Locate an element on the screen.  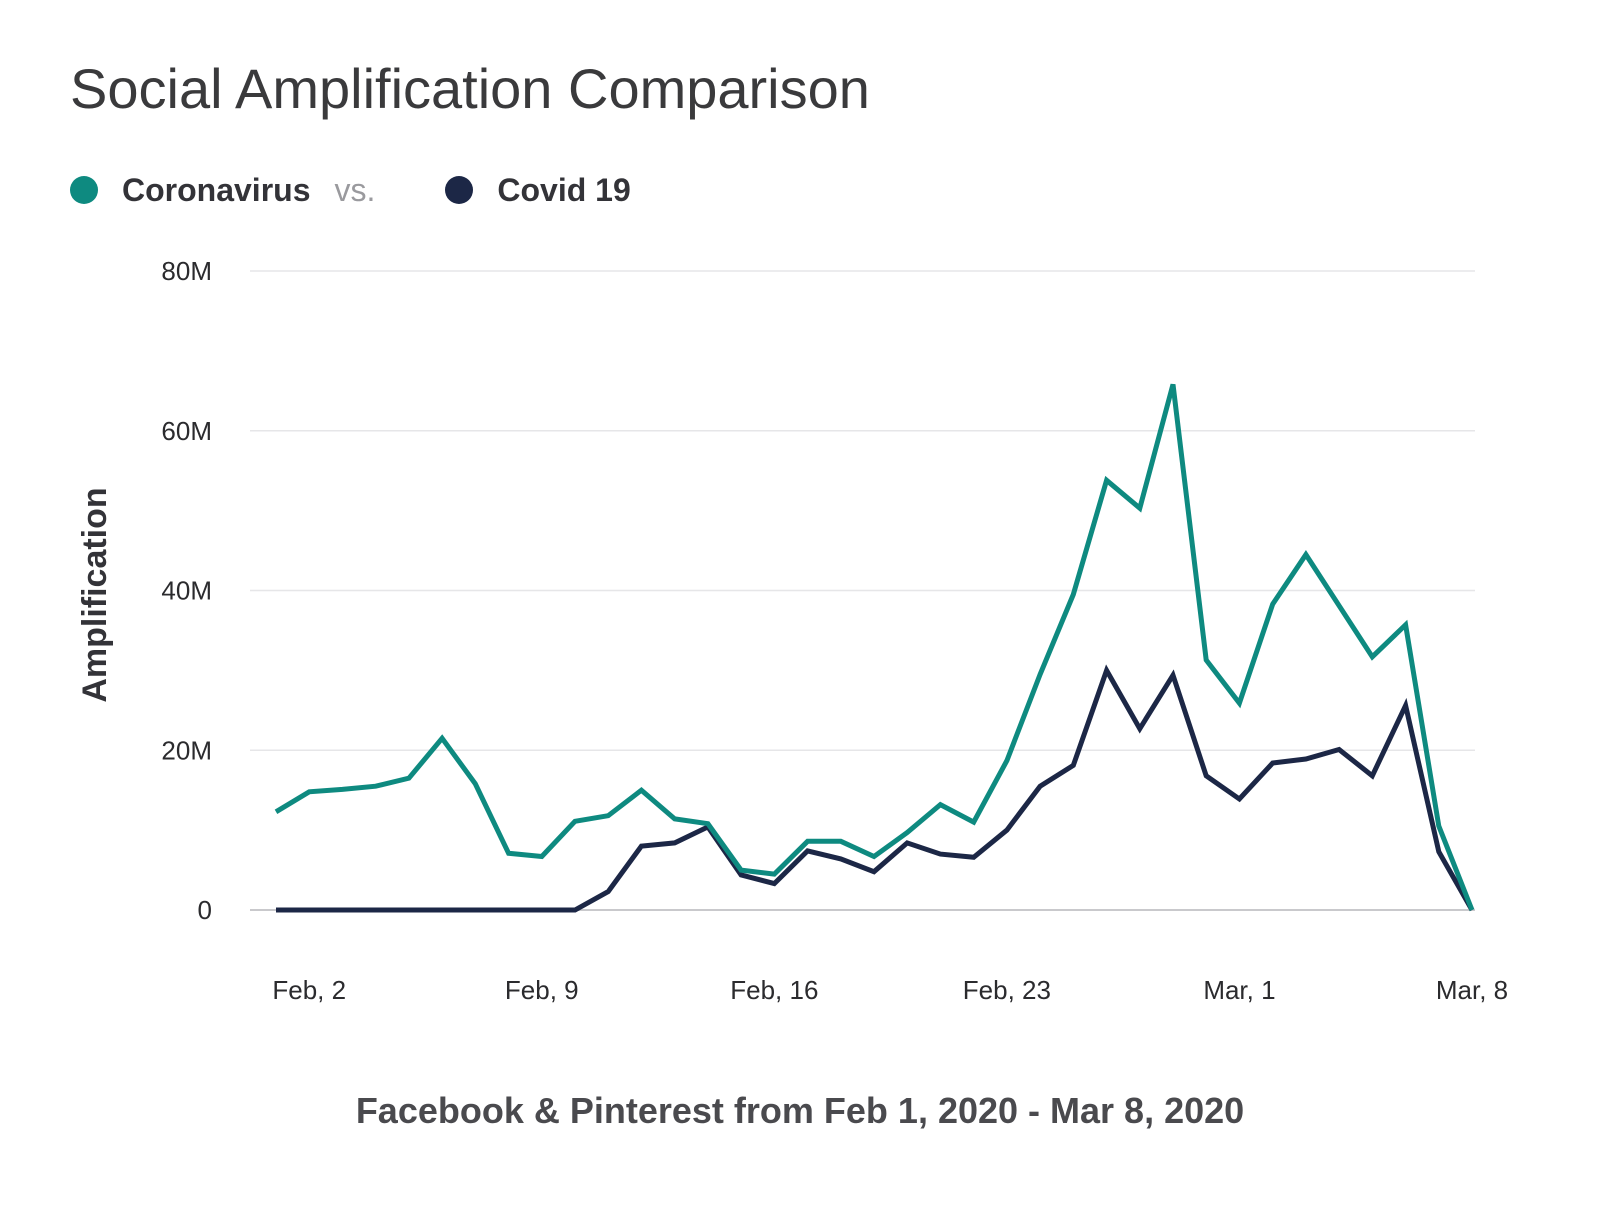
chart-title: Social Amplification Comparison is located at coordinates (470, 88).